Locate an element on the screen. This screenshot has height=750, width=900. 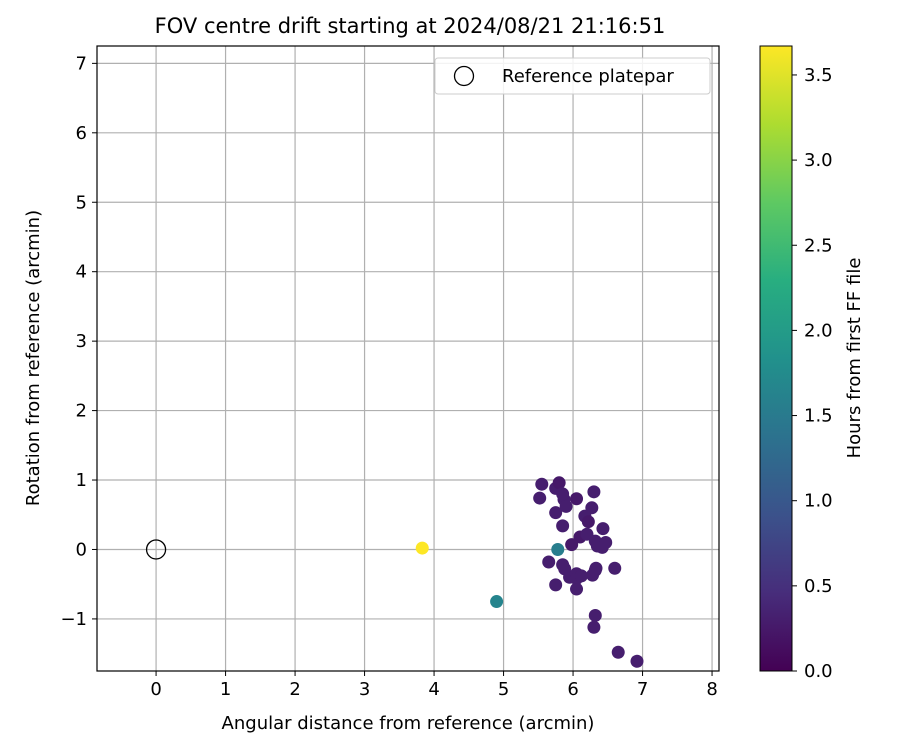
y-tick-label: 4 is located at coordinates (81, 272).